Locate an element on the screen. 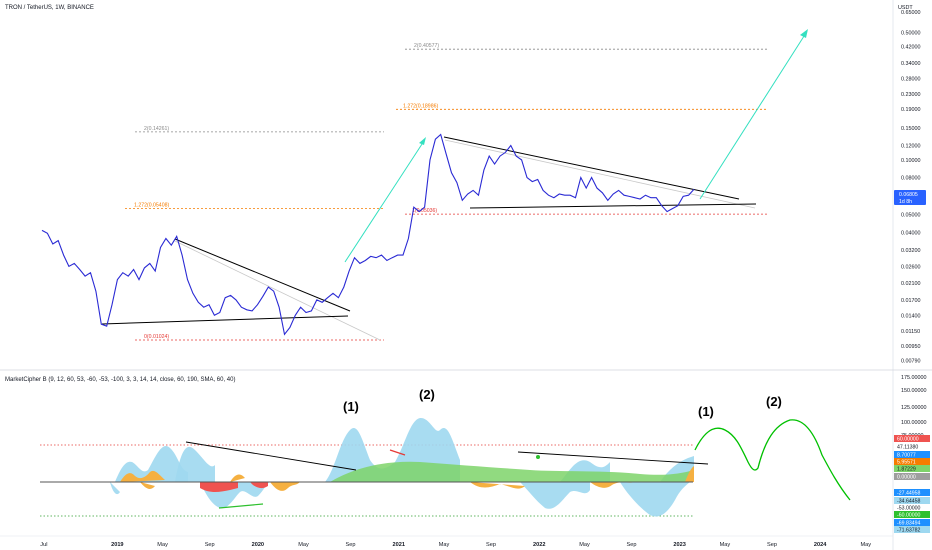 Image resolution: width=932 pixels, height=550 pixels. price-tick: 0.65000 is located at coordinates (911, 13).